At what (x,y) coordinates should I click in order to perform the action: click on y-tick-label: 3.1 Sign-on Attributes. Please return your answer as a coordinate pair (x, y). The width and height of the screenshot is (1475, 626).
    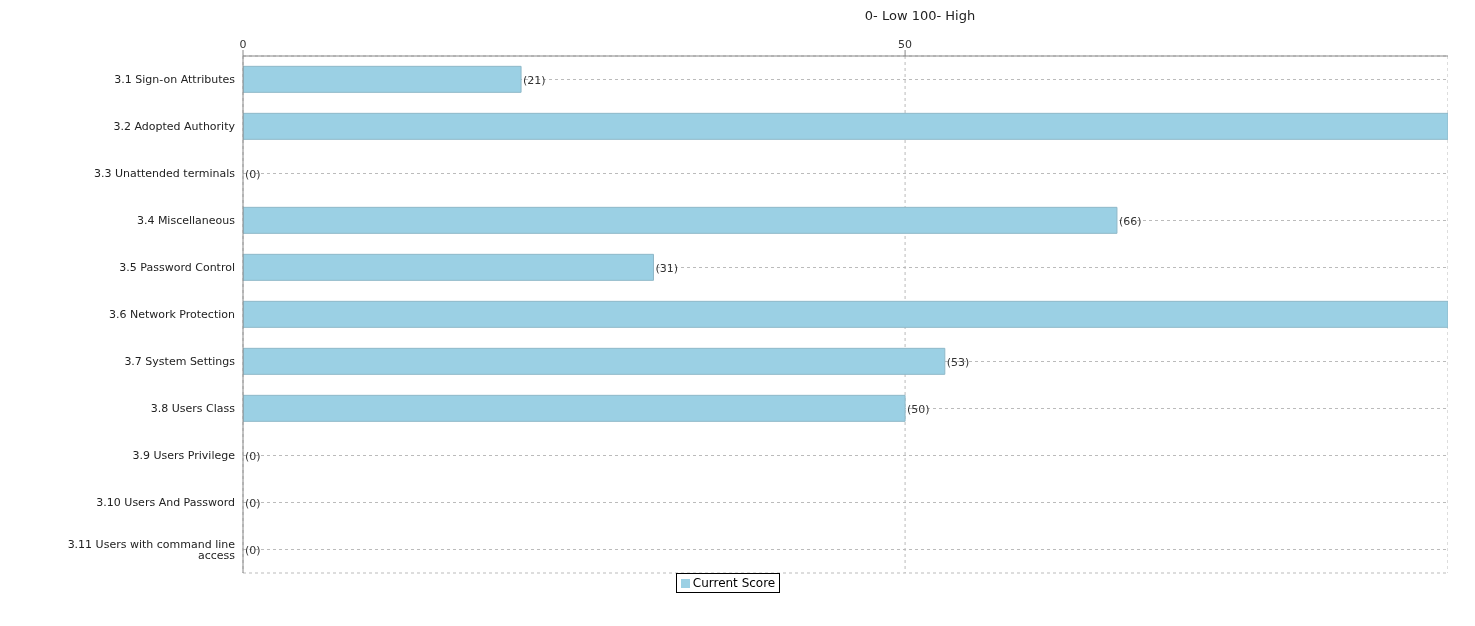
    Looking at the image, I should click on (175, 80).